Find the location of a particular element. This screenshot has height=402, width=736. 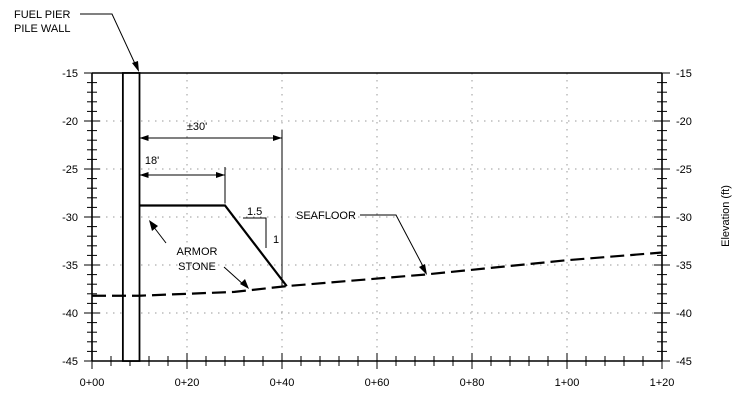

armor-leader-down-arrowhead is located at coordinates (244, 284).